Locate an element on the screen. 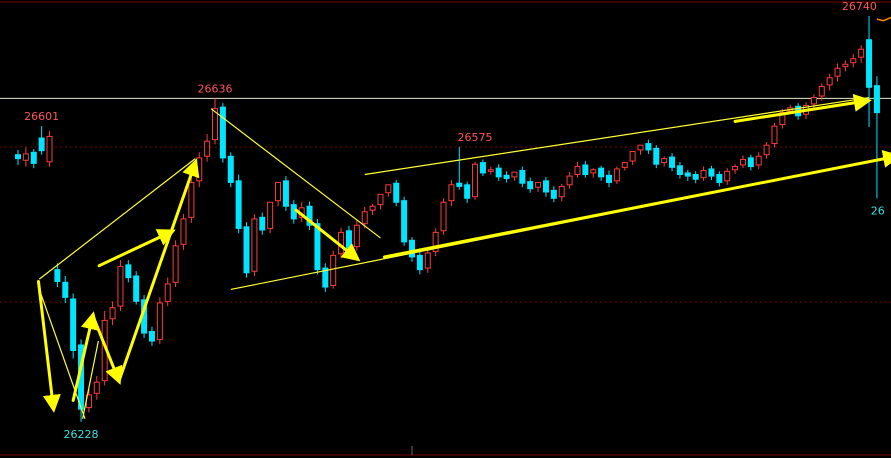  price-label-6: 26 is located at coordinates (878, 210).